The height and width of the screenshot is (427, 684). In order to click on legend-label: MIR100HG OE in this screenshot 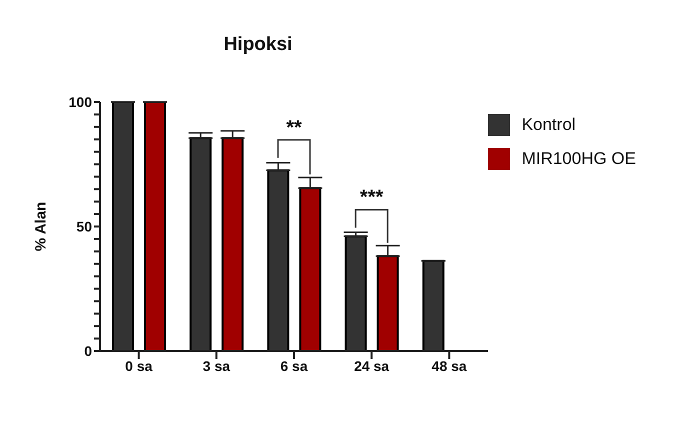, I will do `click(579, 159)`.